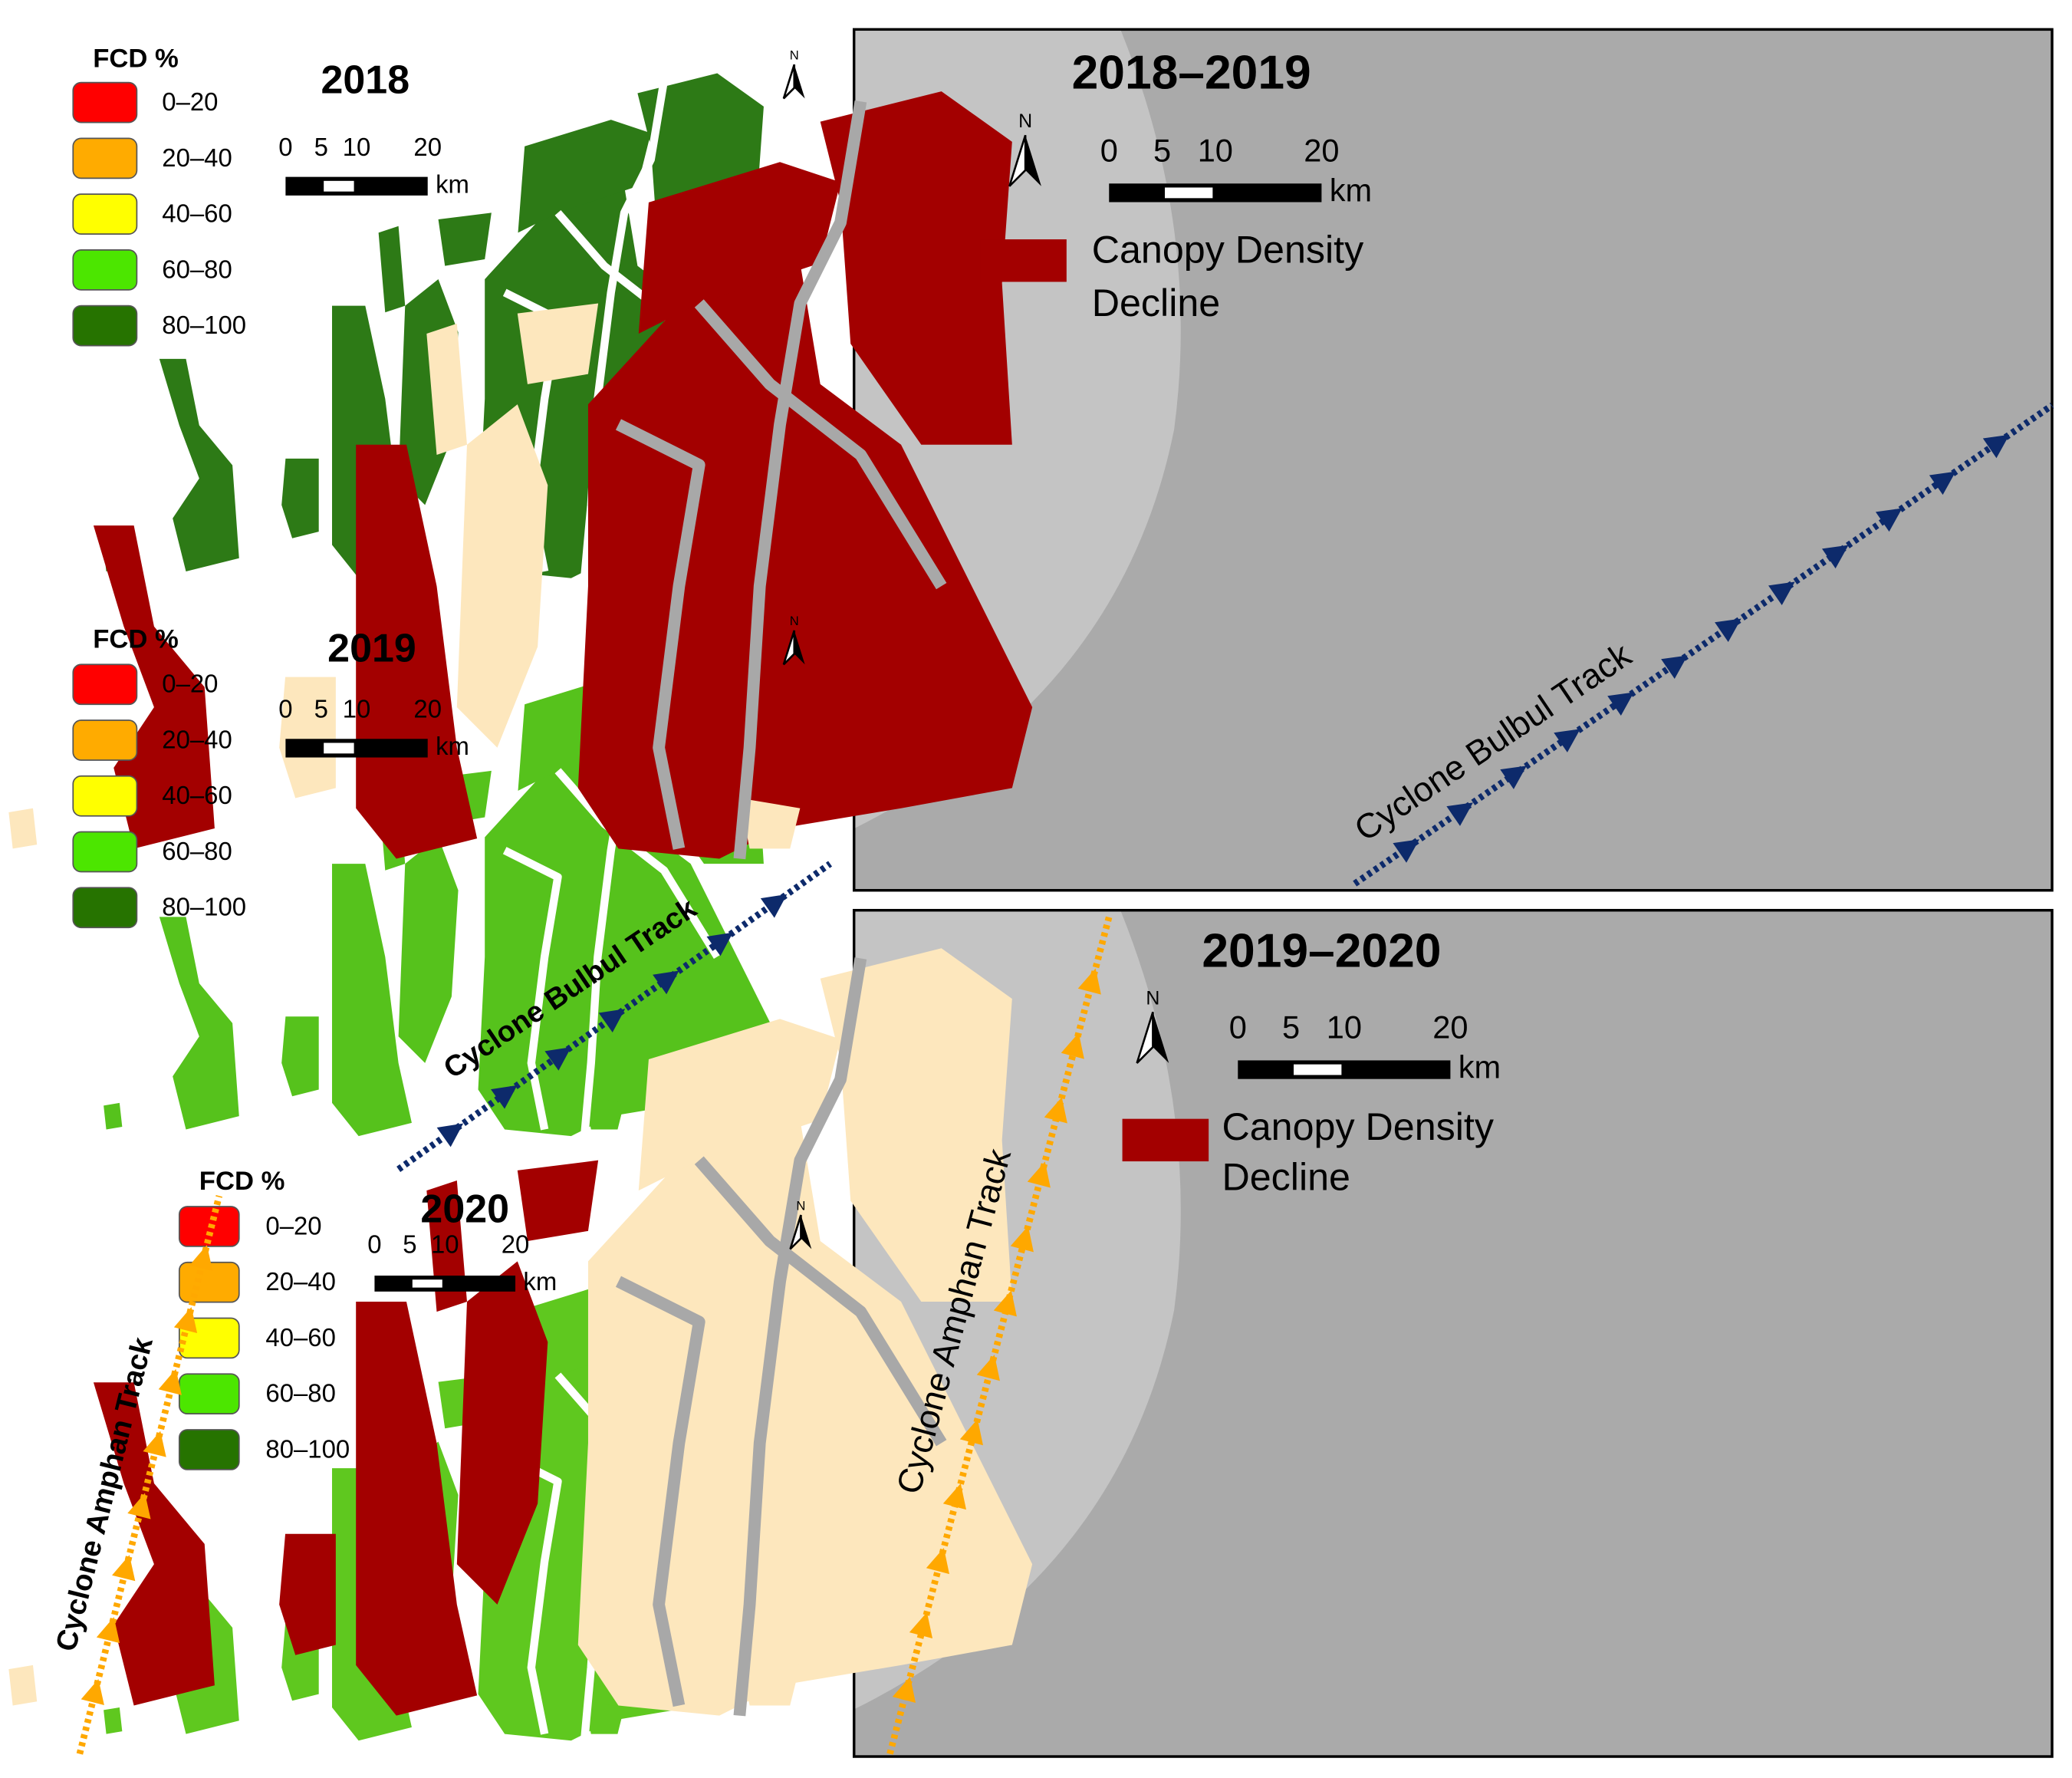 The width and height of the screenshot is (2072, 1778). What do you see at coordinates (1358, 1126) in the screenshot?
I see `legend-label: Canopy Density` at bounding box center [1358, 1126].